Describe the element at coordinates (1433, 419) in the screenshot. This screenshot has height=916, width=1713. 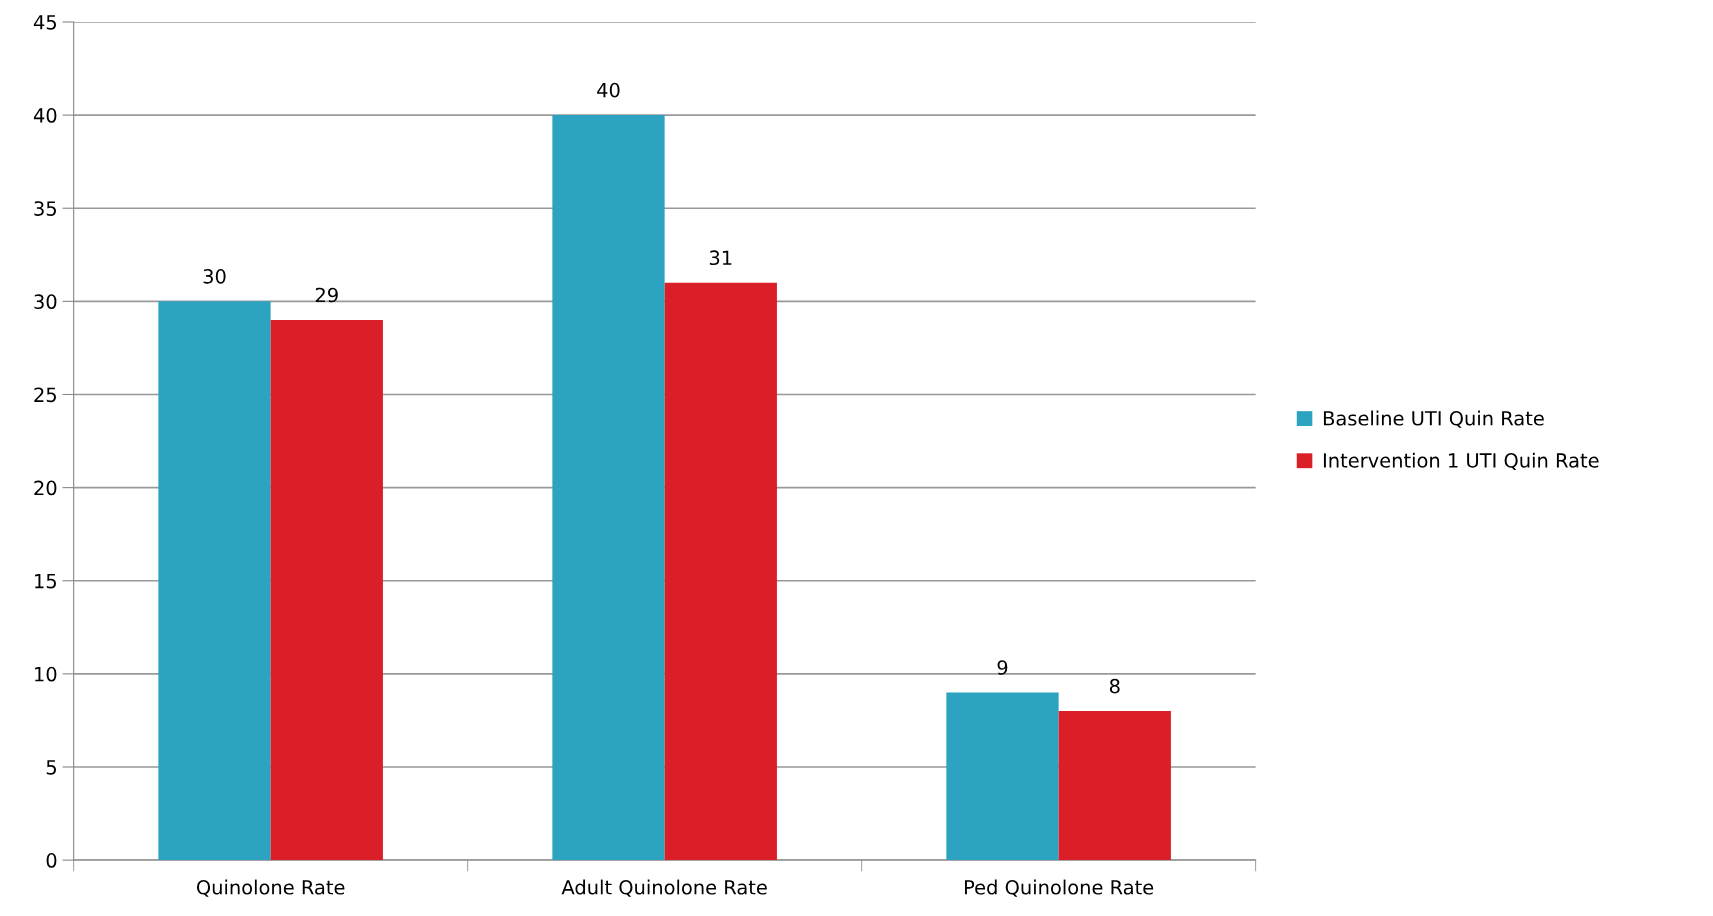
I see `legend-label: Baseline UTI Quin Rate` at that location.